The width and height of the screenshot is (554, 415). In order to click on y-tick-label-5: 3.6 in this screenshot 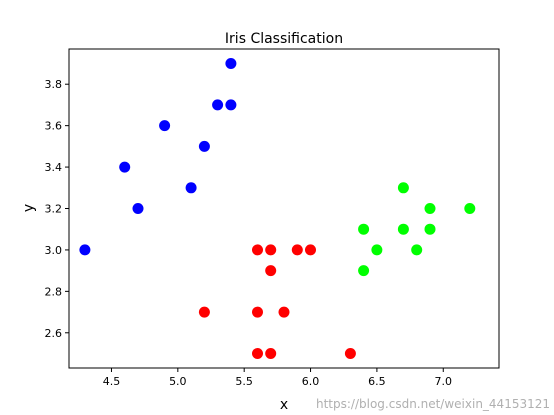, I will do `click(54, 126)`.